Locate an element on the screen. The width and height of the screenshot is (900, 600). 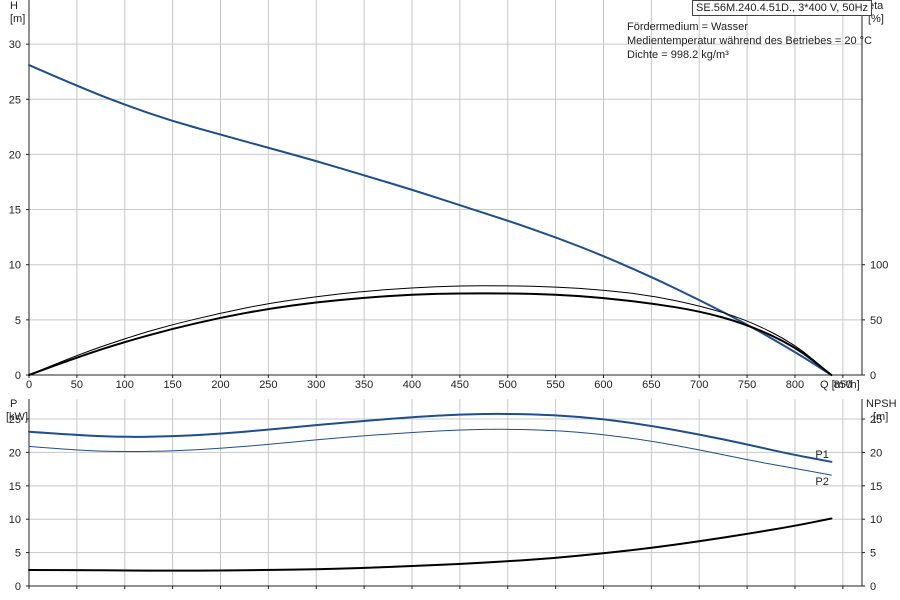
model-label: SE.56M.240.4.51D., 3*400 V, 50Hz is located at coordinates (782, 8).